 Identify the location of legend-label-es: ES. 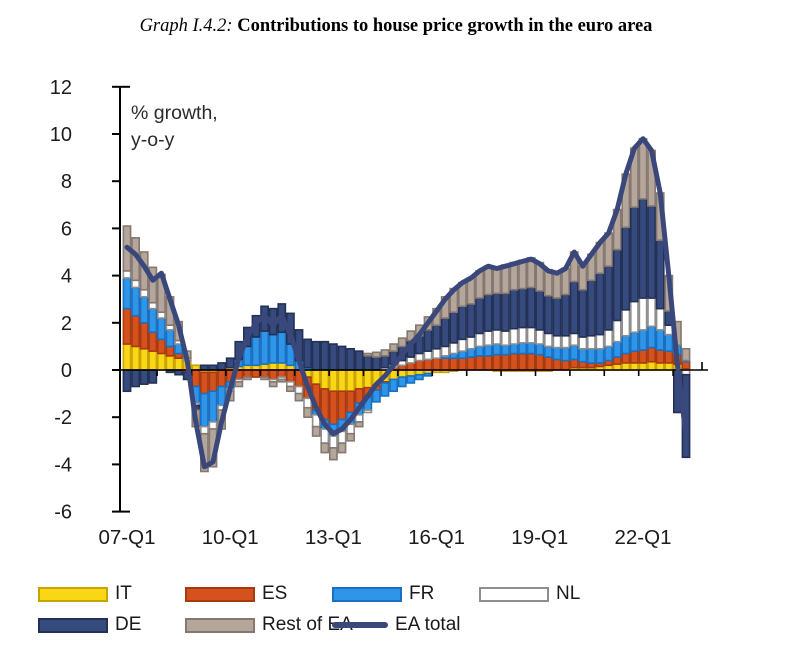
(275, 593).